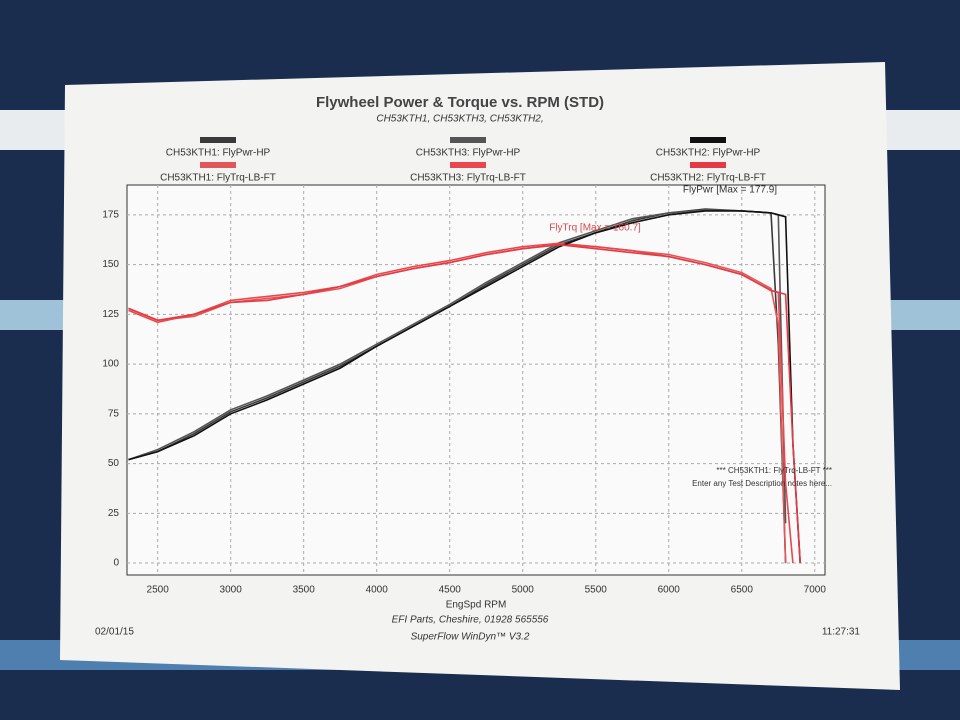 The height and width of the screenshot is (720, 960). I want to click on legend-label: CH53KTH1: FlyPwr-HP, so click(218, 153).